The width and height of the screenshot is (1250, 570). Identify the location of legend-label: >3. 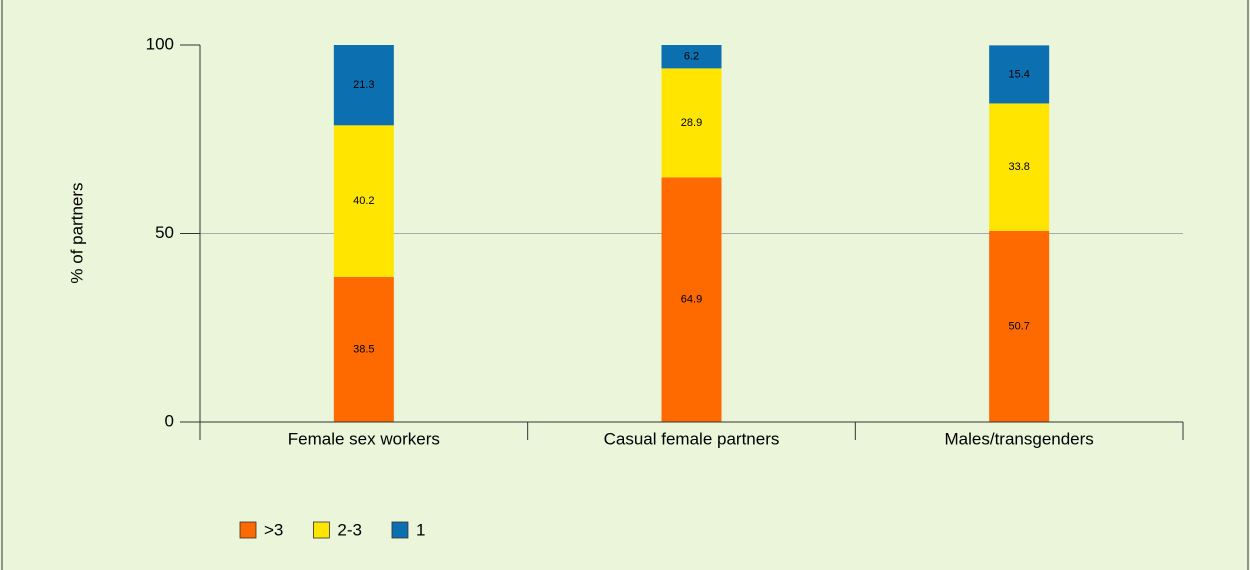
(273, 529).